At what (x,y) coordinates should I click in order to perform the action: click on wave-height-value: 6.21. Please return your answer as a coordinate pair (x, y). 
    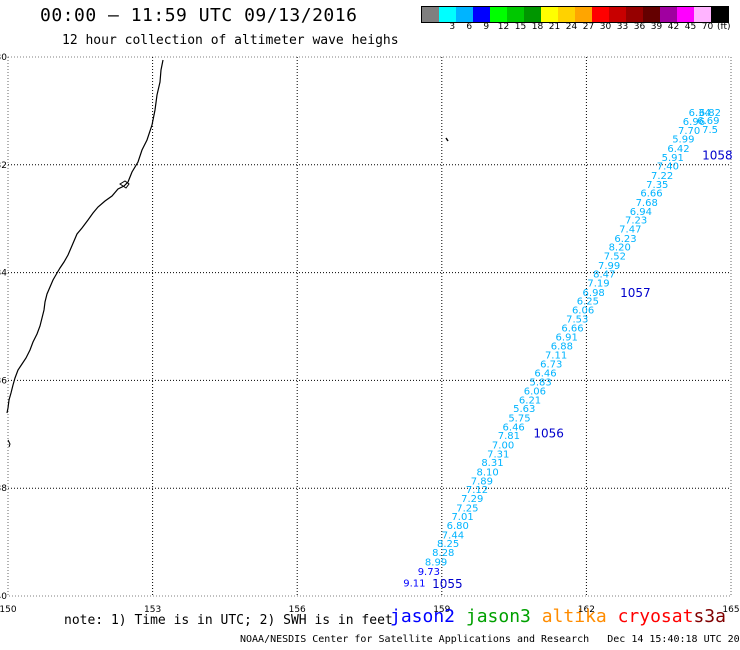
    Looking at the image, I should click on (530, 401).